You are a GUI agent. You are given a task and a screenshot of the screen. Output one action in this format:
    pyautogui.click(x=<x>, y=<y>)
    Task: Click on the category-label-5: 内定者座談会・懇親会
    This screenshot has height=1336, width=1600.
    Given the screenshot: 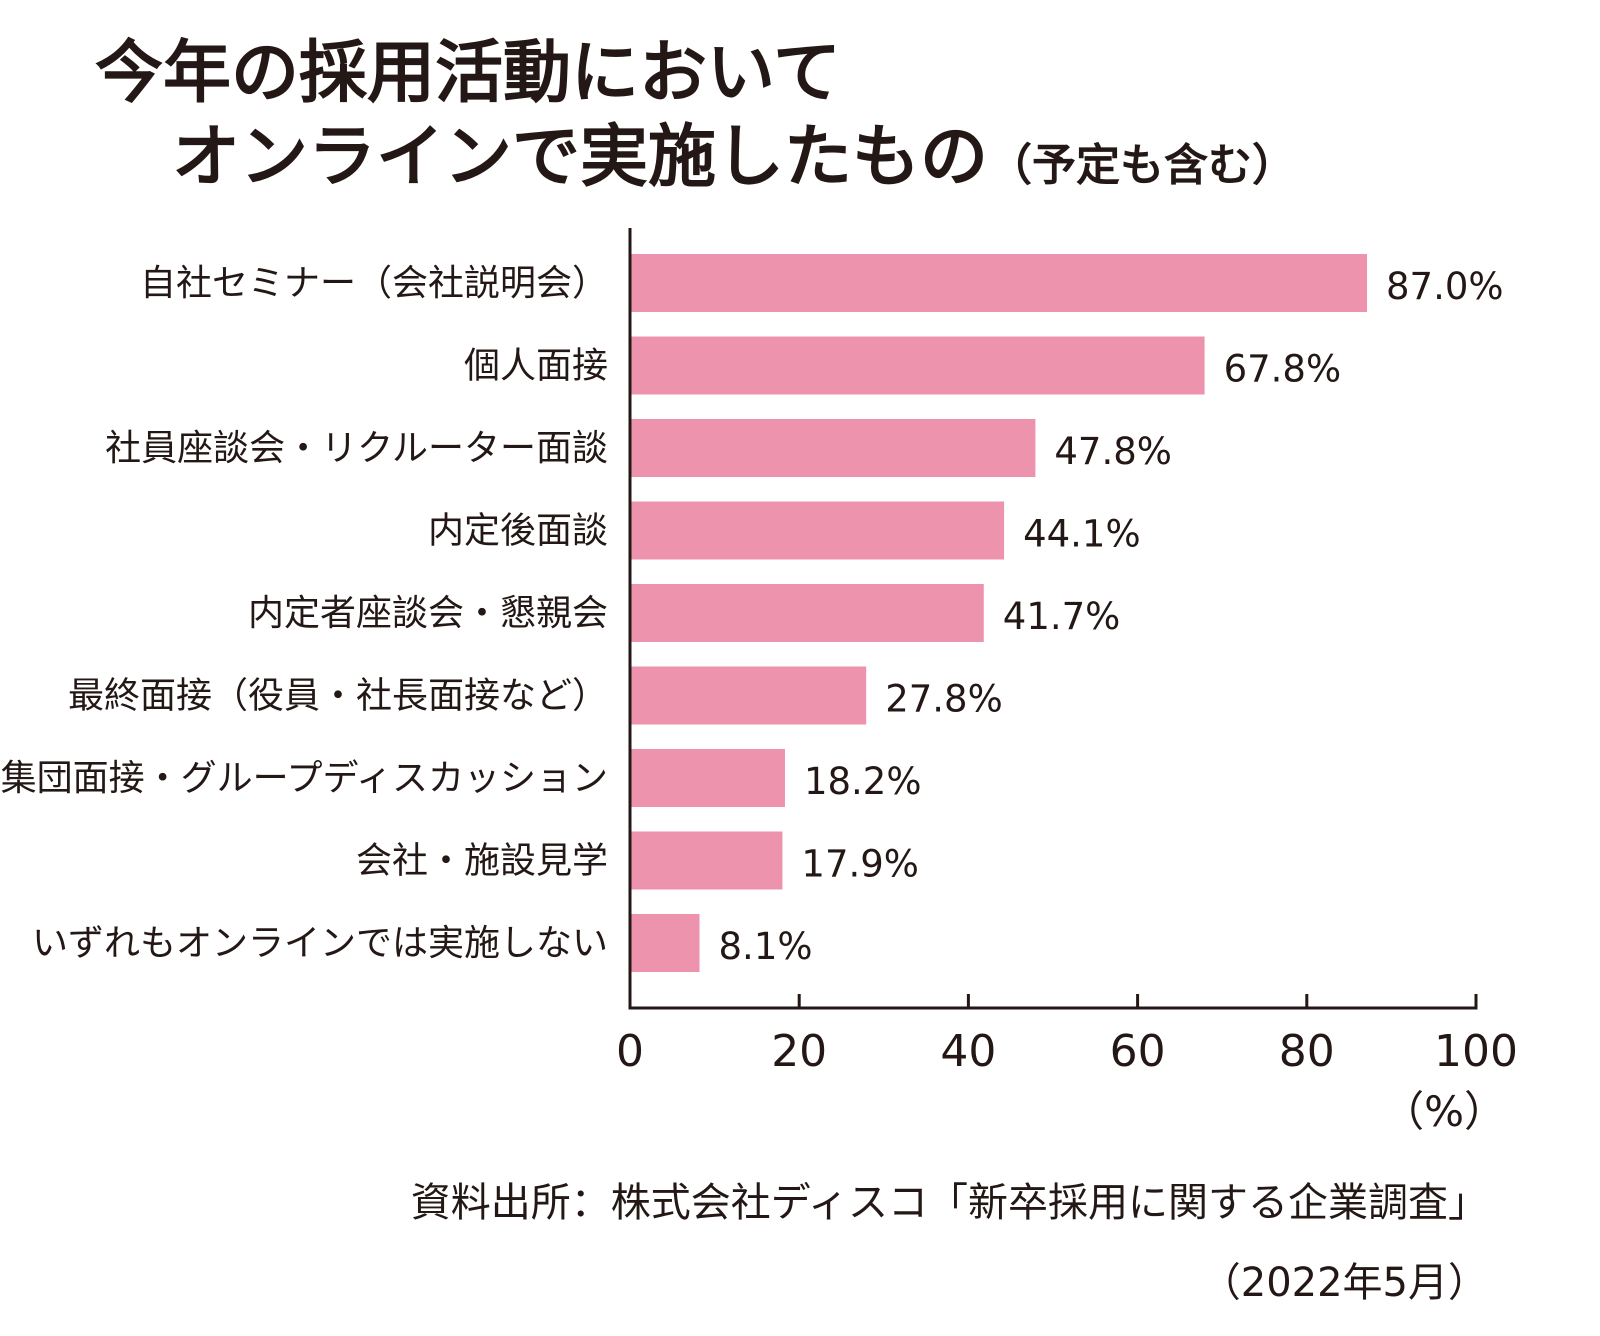 What is the action you would take?
    pyautogui.click(x=428, y=613)
    